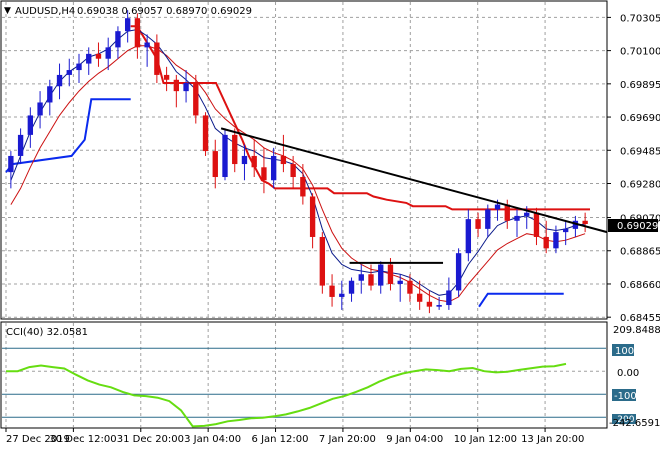  I want to click on cci-down-label: -100, so click(625, 396).